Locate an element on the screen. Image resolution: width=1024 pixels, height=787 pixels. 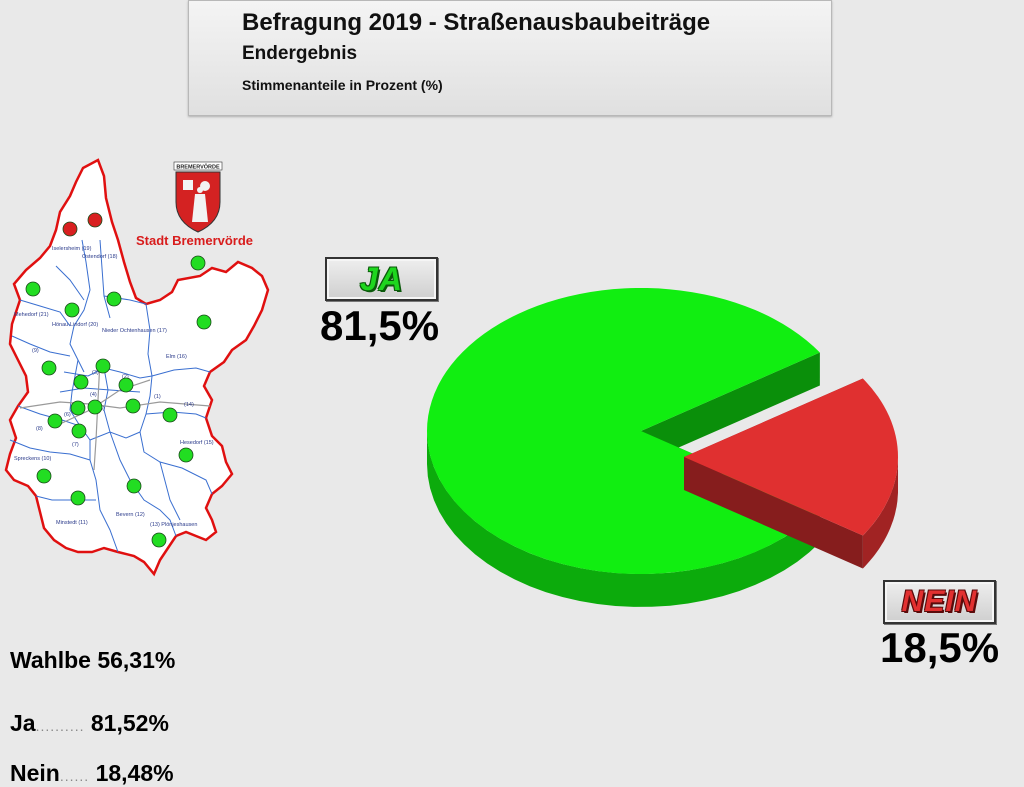
city-crest: BREMERVÖRDE is located at coordinates (198, 197).